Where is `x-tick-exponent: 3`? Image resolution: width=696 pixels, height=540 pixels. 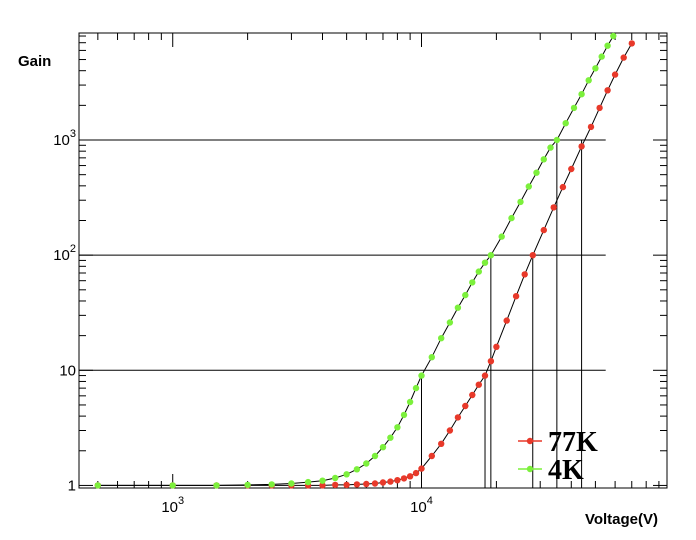 x-tick-exponent: 3 is located at coordinates (181, 501).